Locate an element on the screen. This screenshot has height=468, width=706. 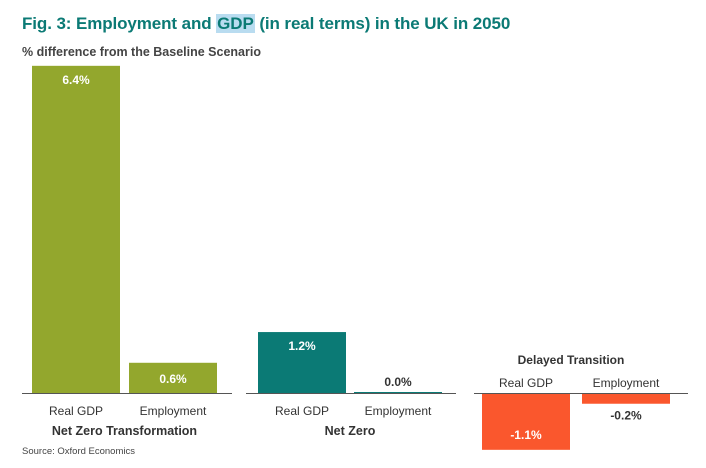
bar-net-zero-real-gdp is located at coordinates (302, 363).